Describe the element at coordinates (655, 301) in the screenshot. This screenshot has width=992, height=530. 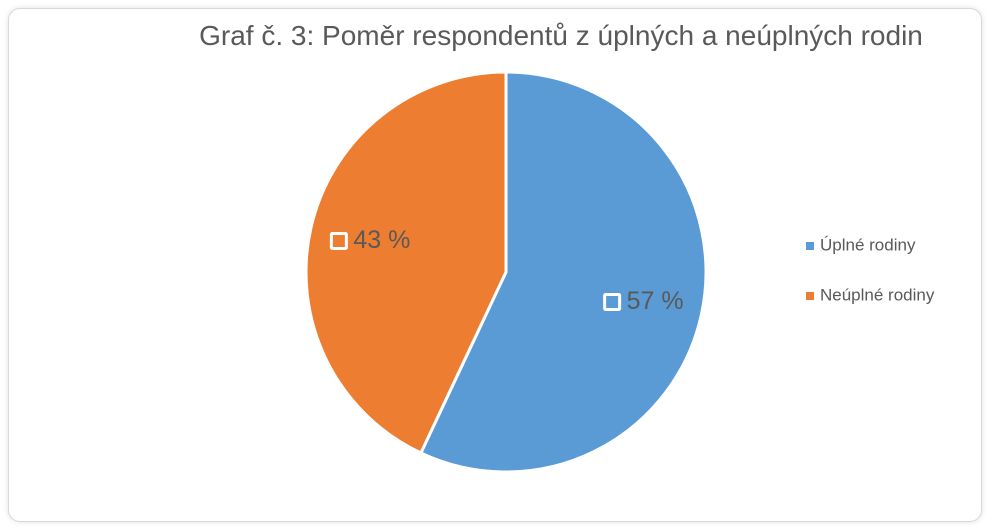
I see `data-label: 57 %` at that location.